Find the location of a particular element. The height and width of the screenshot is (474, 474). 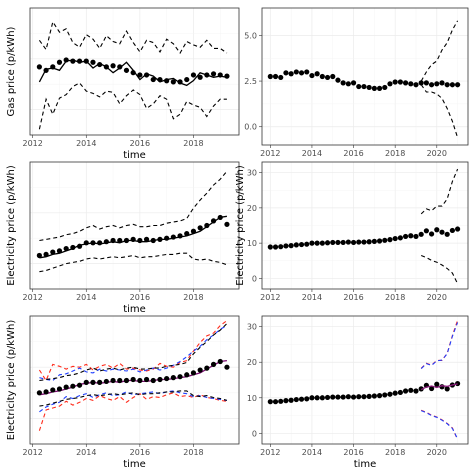

series-red-lower-line is located at coordinates (132, 411).